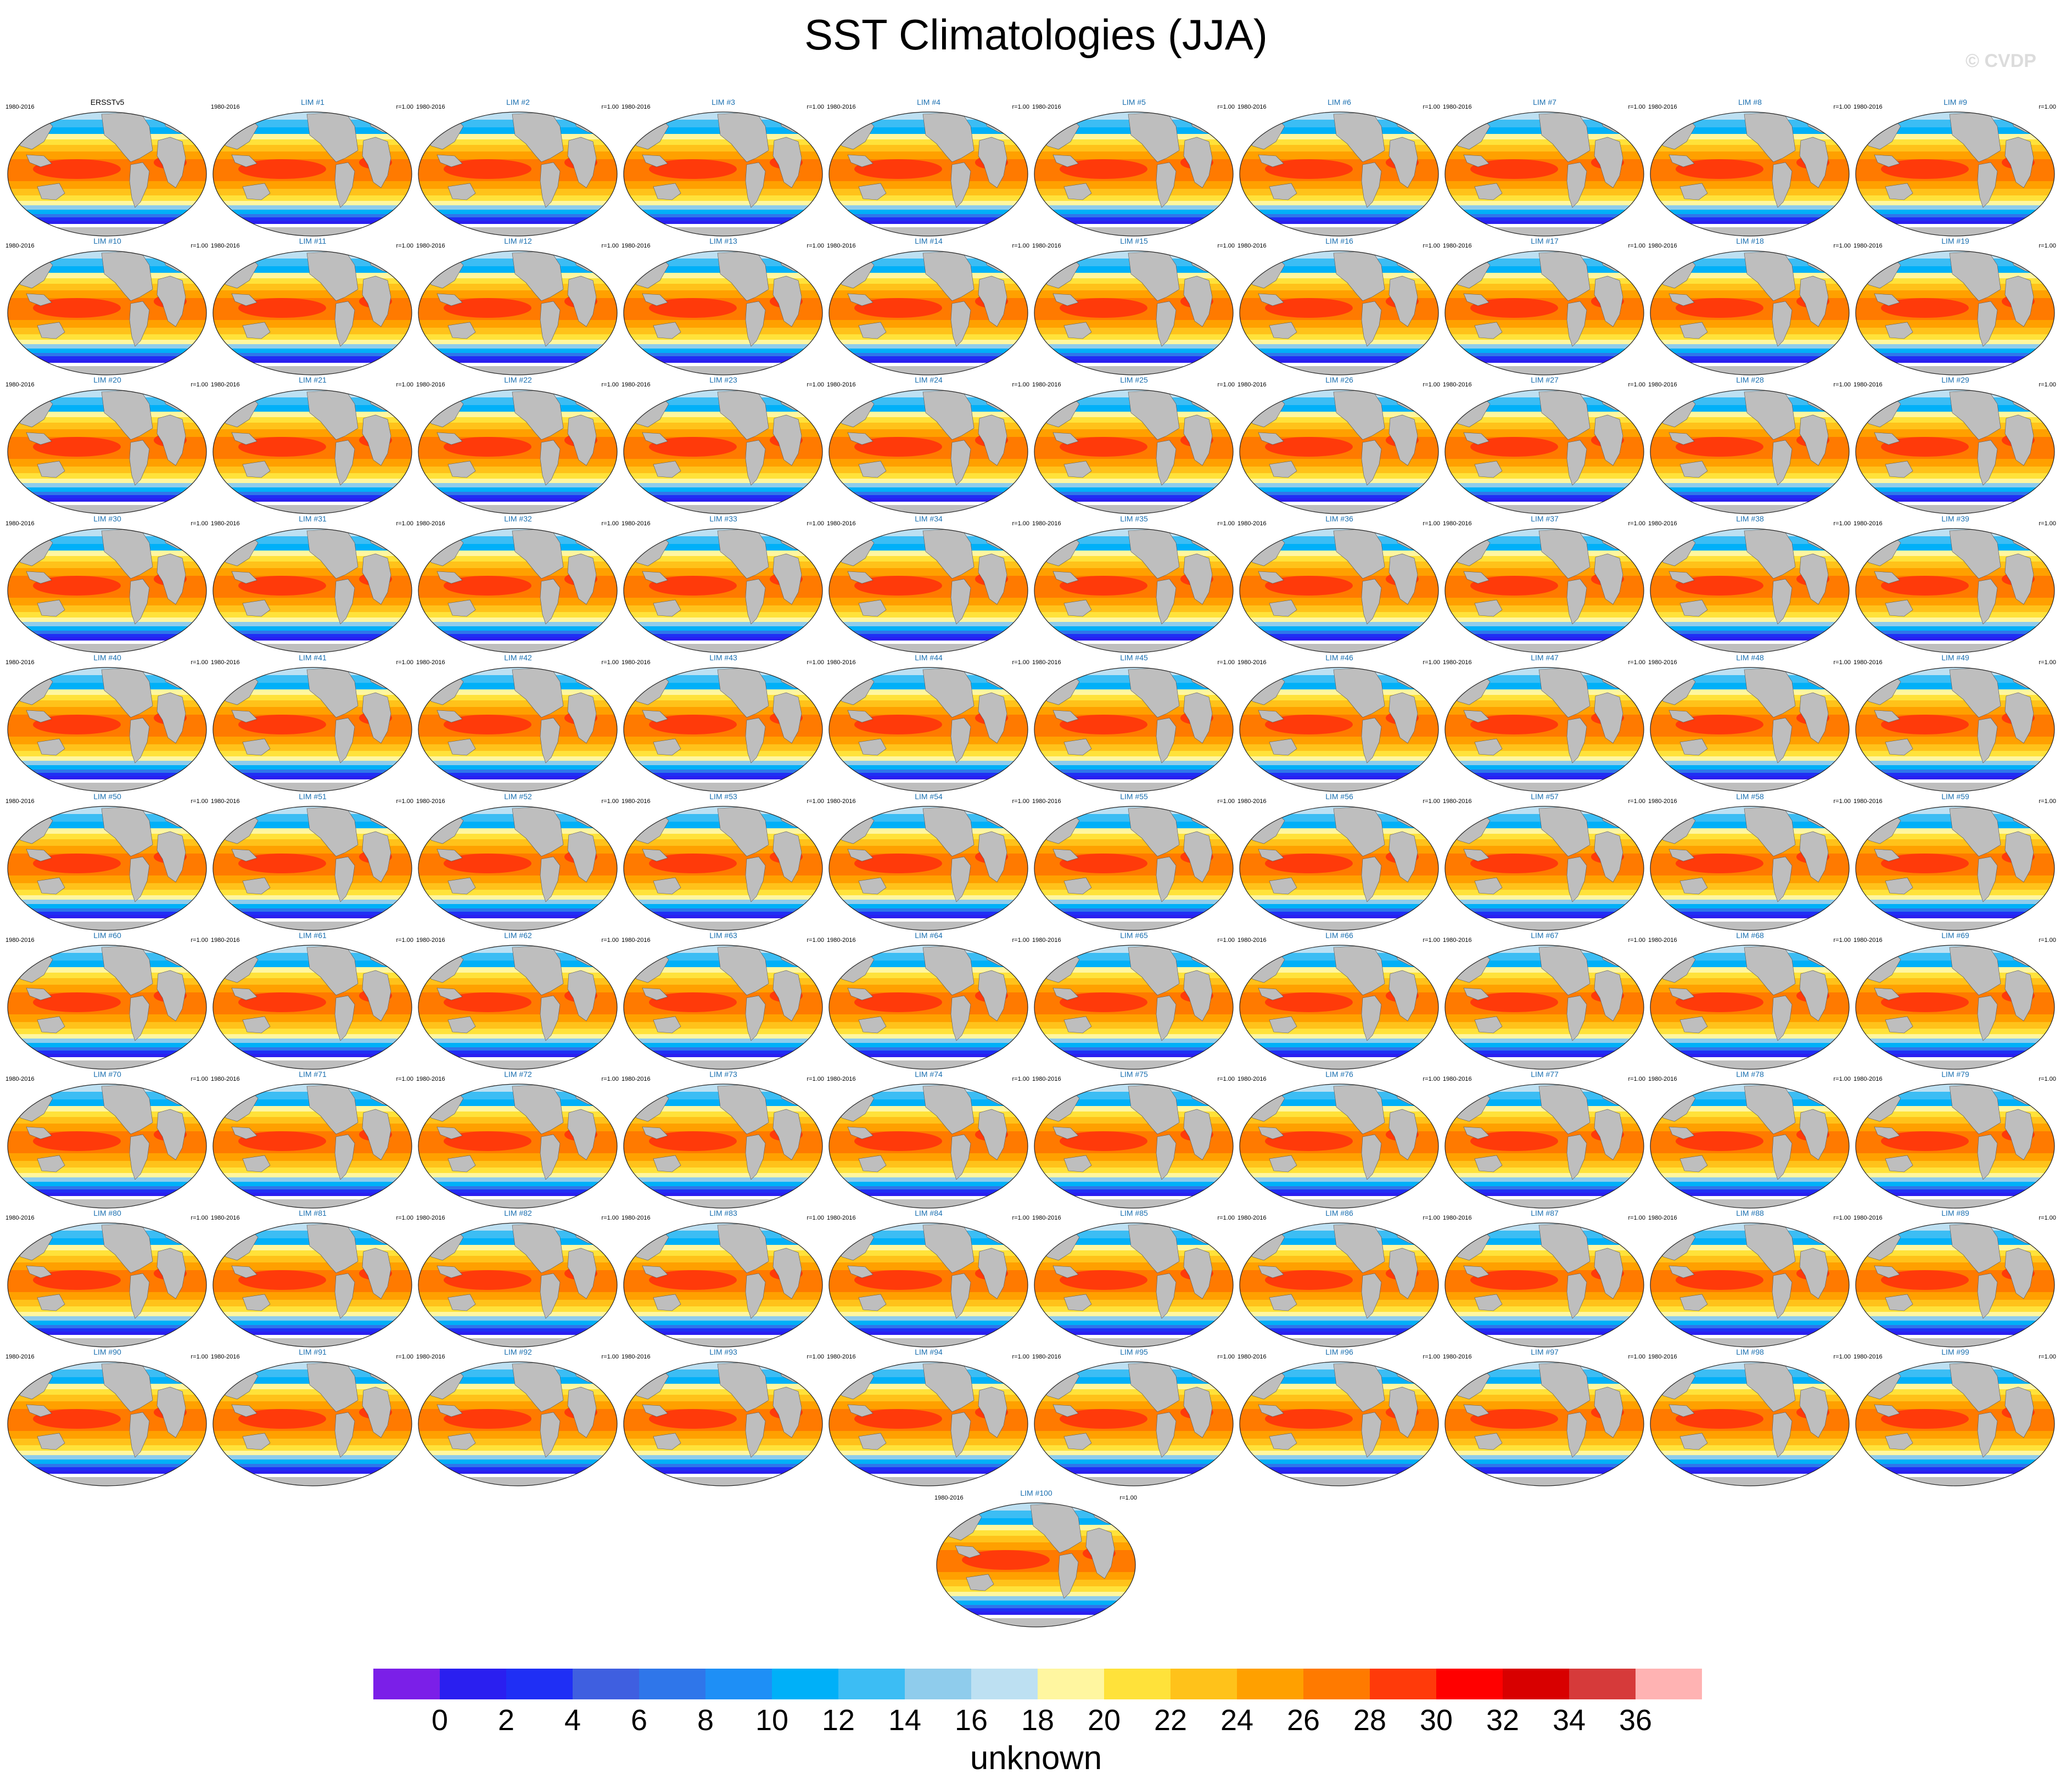 Image resolution: width=2072 pixels, height=1785 pixels. Describe the element at coordinates (518, 102) in the screenshot. I see `panel-title: LIM #2` at that location.